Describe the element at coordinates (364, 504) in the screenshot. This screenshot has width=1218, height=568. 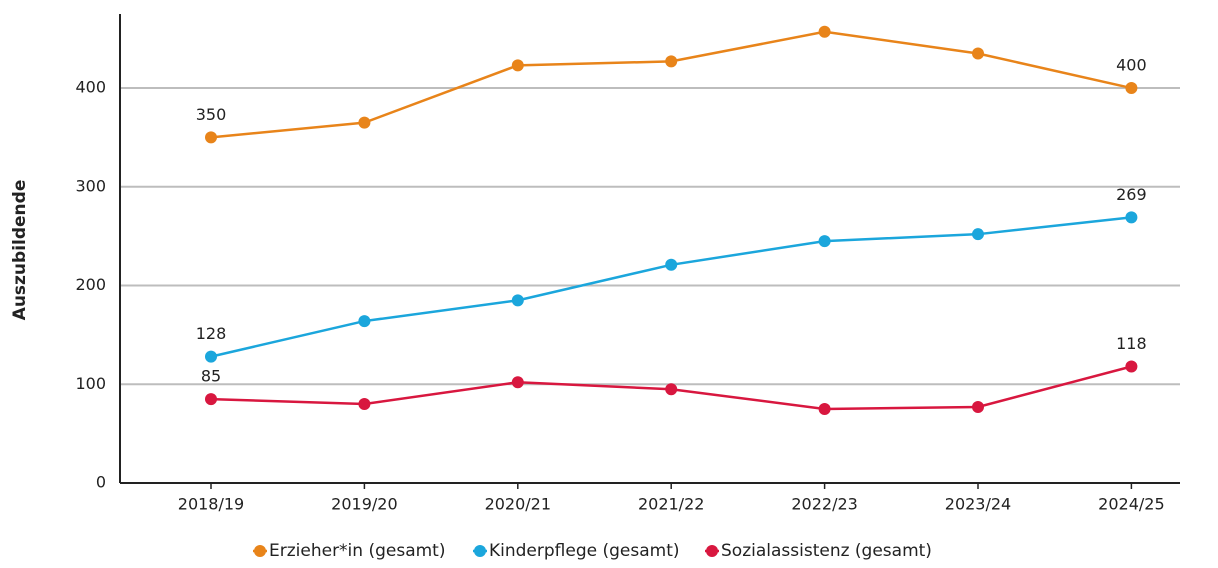
I see `x-tick-label: 2019/20` at that location.